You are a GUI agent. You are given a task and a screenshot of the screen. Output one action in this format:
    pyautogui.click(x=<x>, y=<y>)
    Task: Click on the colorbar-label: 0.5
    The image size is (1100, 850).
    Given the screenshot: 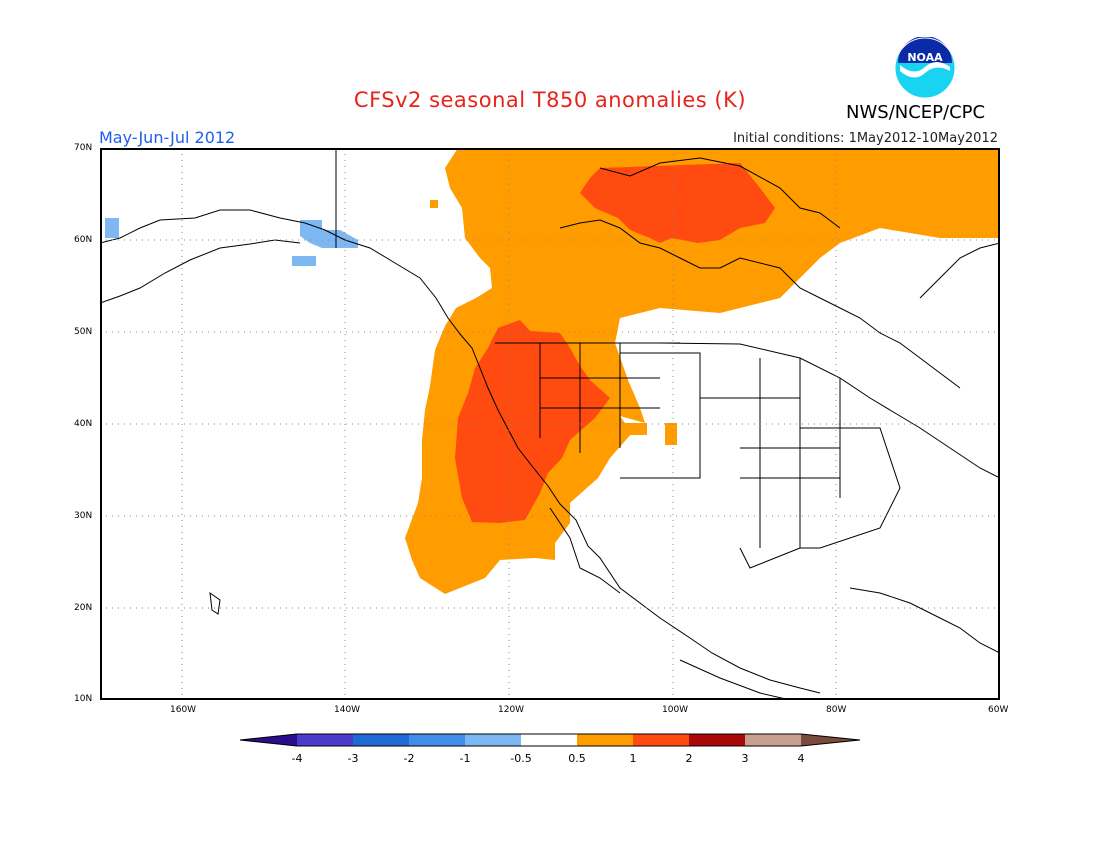 What is the action you would take?
    pyautogui.click(x=577, y=758)
    